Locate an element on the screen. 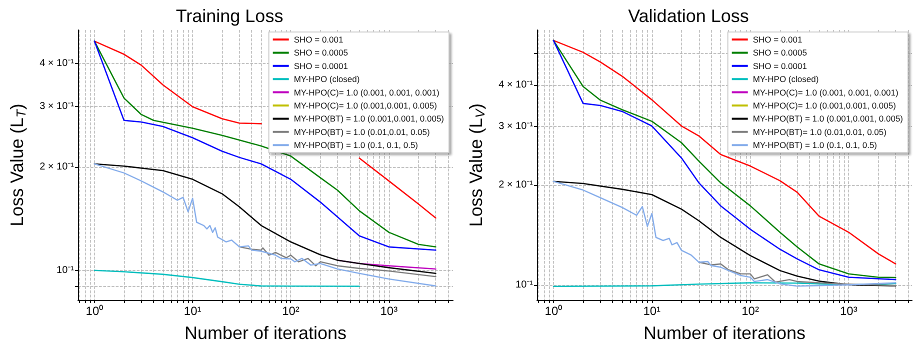  y-axis-title: Loss Value (LT) is located at coordinates (17, 165).